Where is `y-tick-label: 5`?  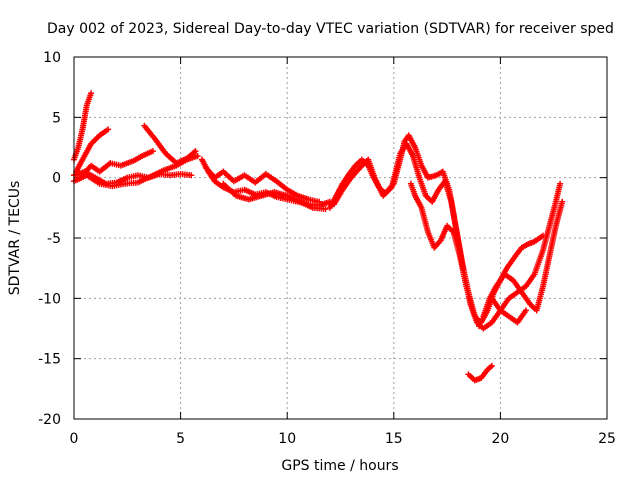 y-tick-label: 5 is located at coordinates (56, 118).